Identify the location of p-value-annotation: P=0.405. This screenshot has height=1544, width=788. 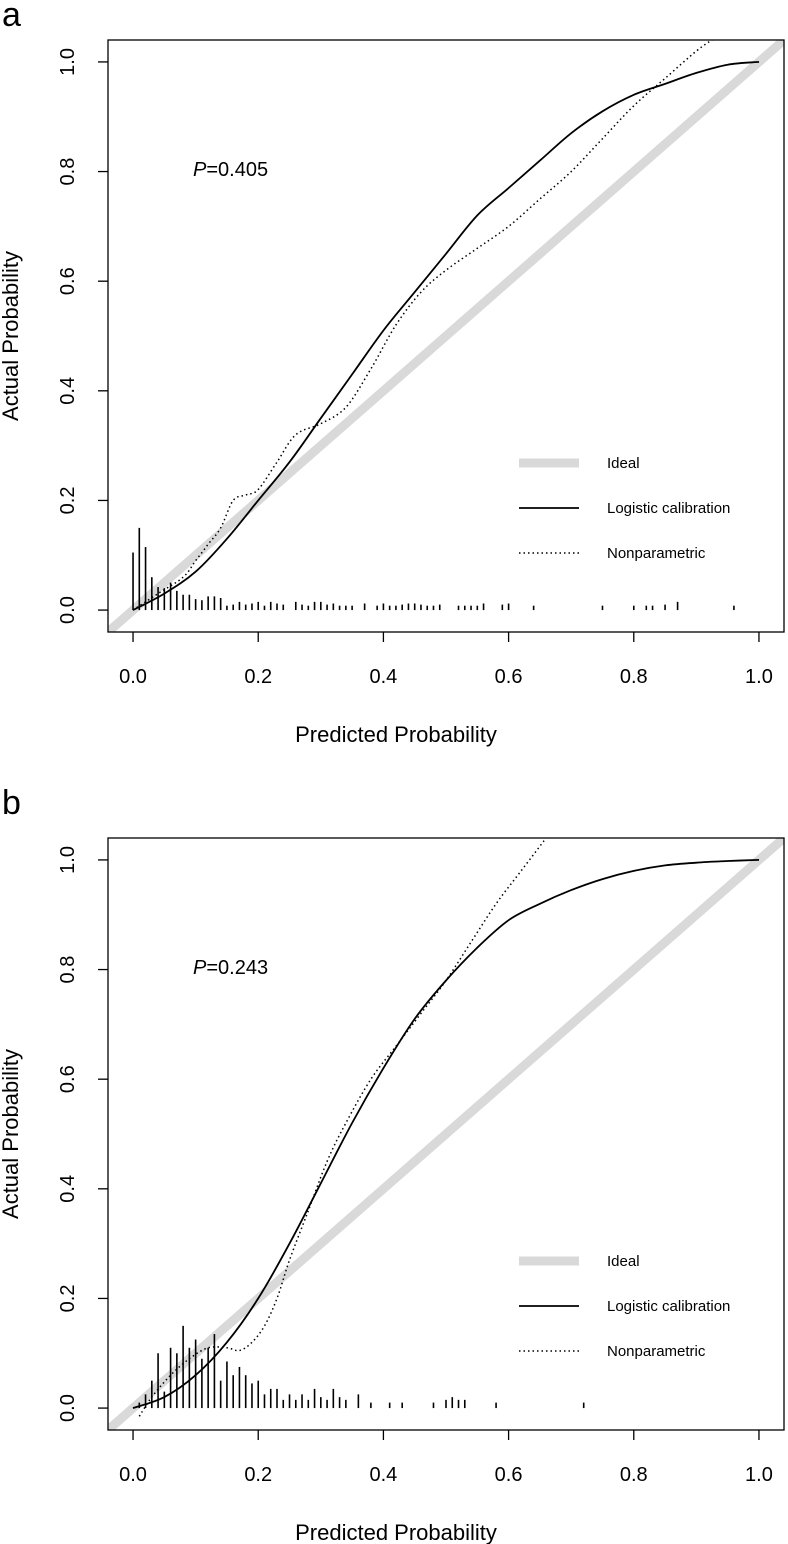
(230, 170).